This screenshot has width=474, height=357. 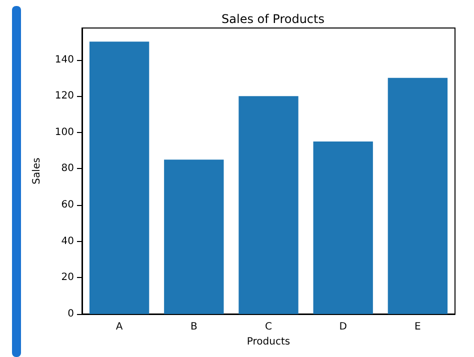 What do you see at coordinates (37, 171) in the screenshot?
I see `y-axis-title: Sales` at bounding box center [37, 171].